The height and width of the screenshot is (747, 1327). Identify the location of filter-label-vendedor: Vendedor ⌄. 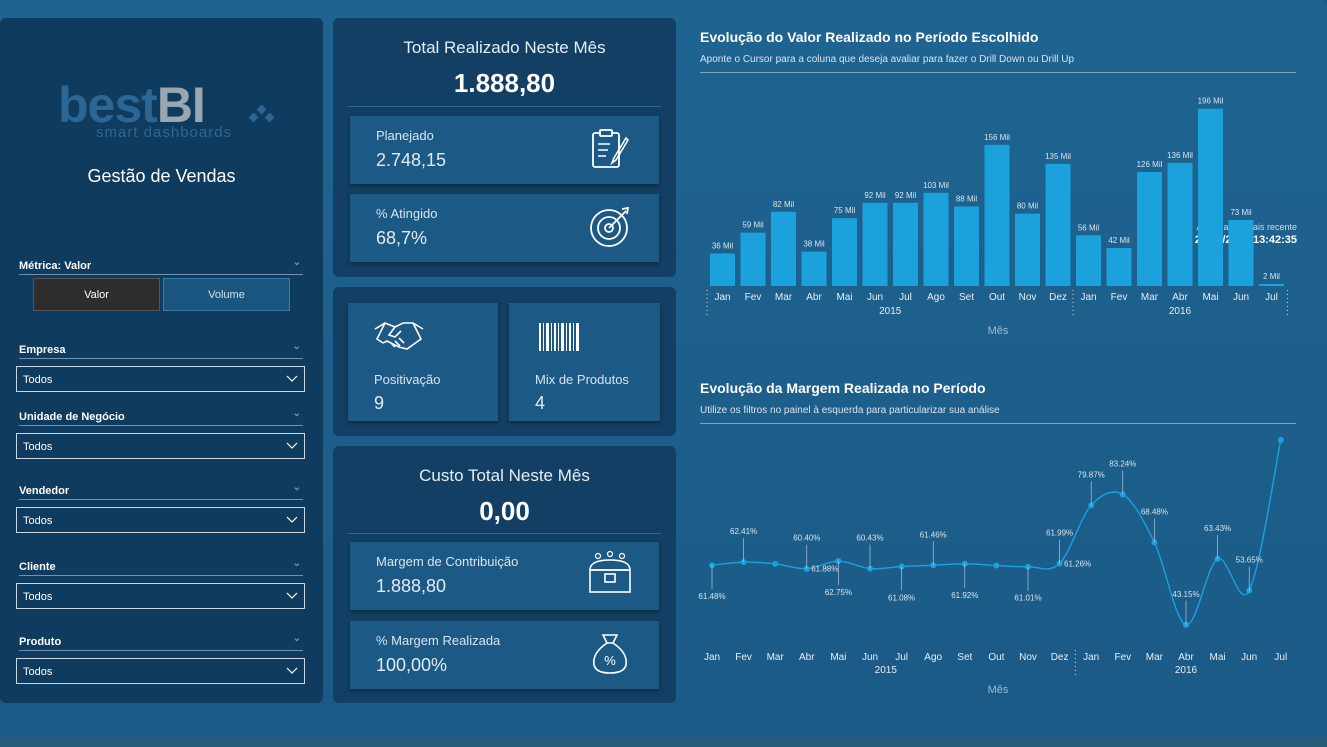
(161, 491).